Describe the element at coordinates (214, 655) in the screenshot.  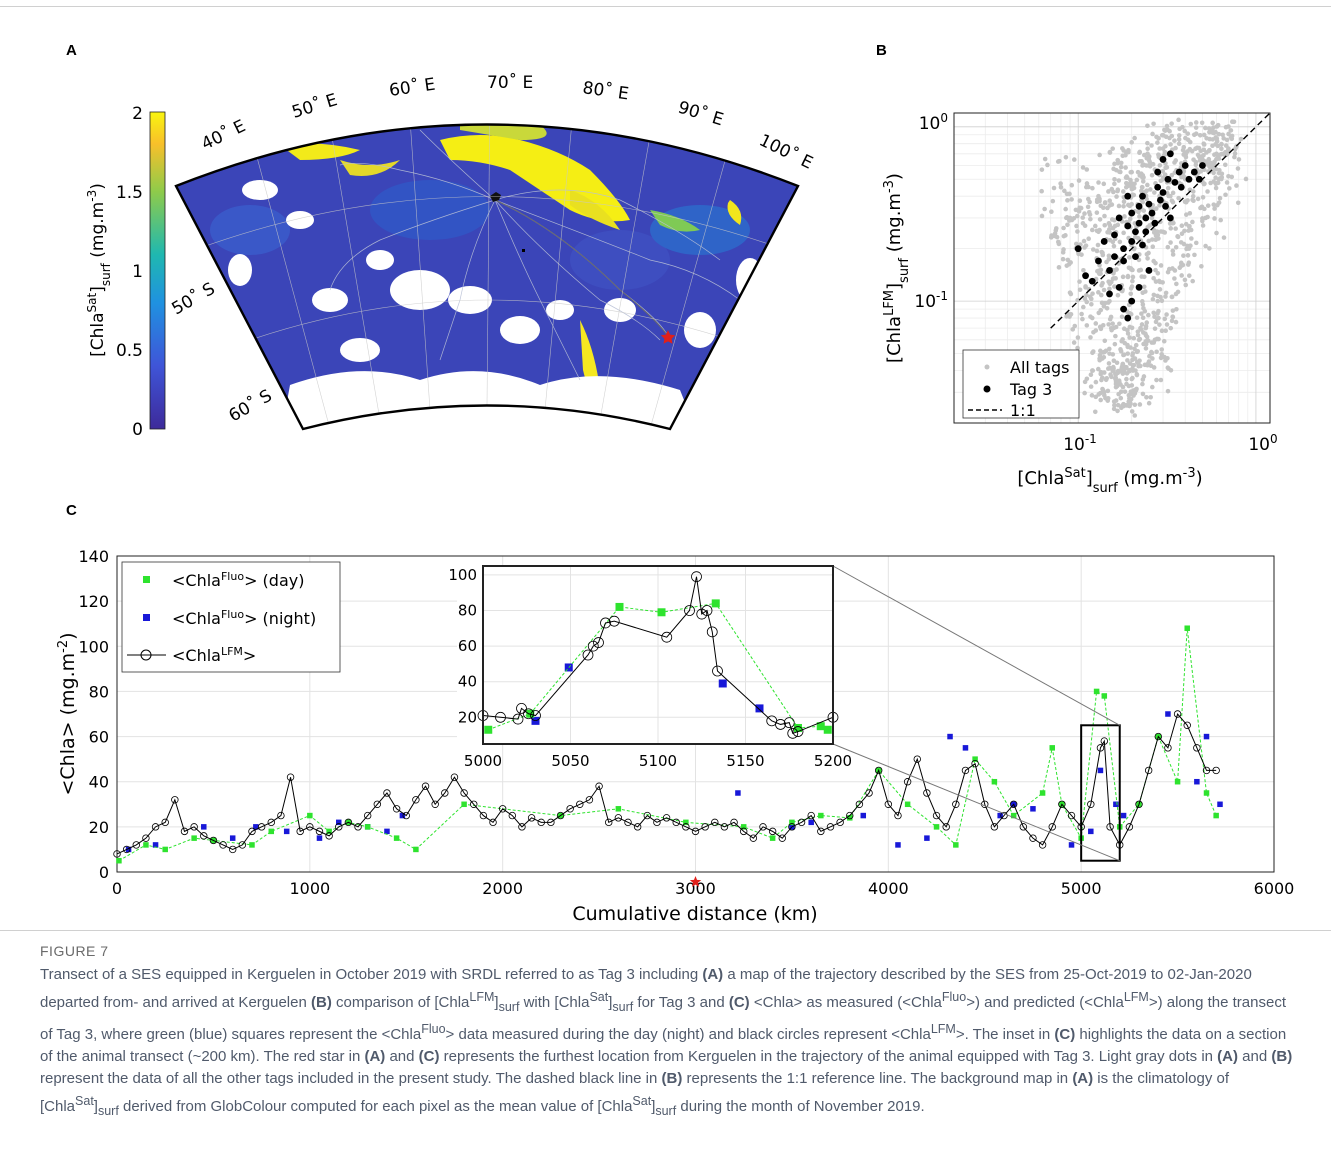
I see `transect-legend-lfm: <ChlaLFM>` at that location.